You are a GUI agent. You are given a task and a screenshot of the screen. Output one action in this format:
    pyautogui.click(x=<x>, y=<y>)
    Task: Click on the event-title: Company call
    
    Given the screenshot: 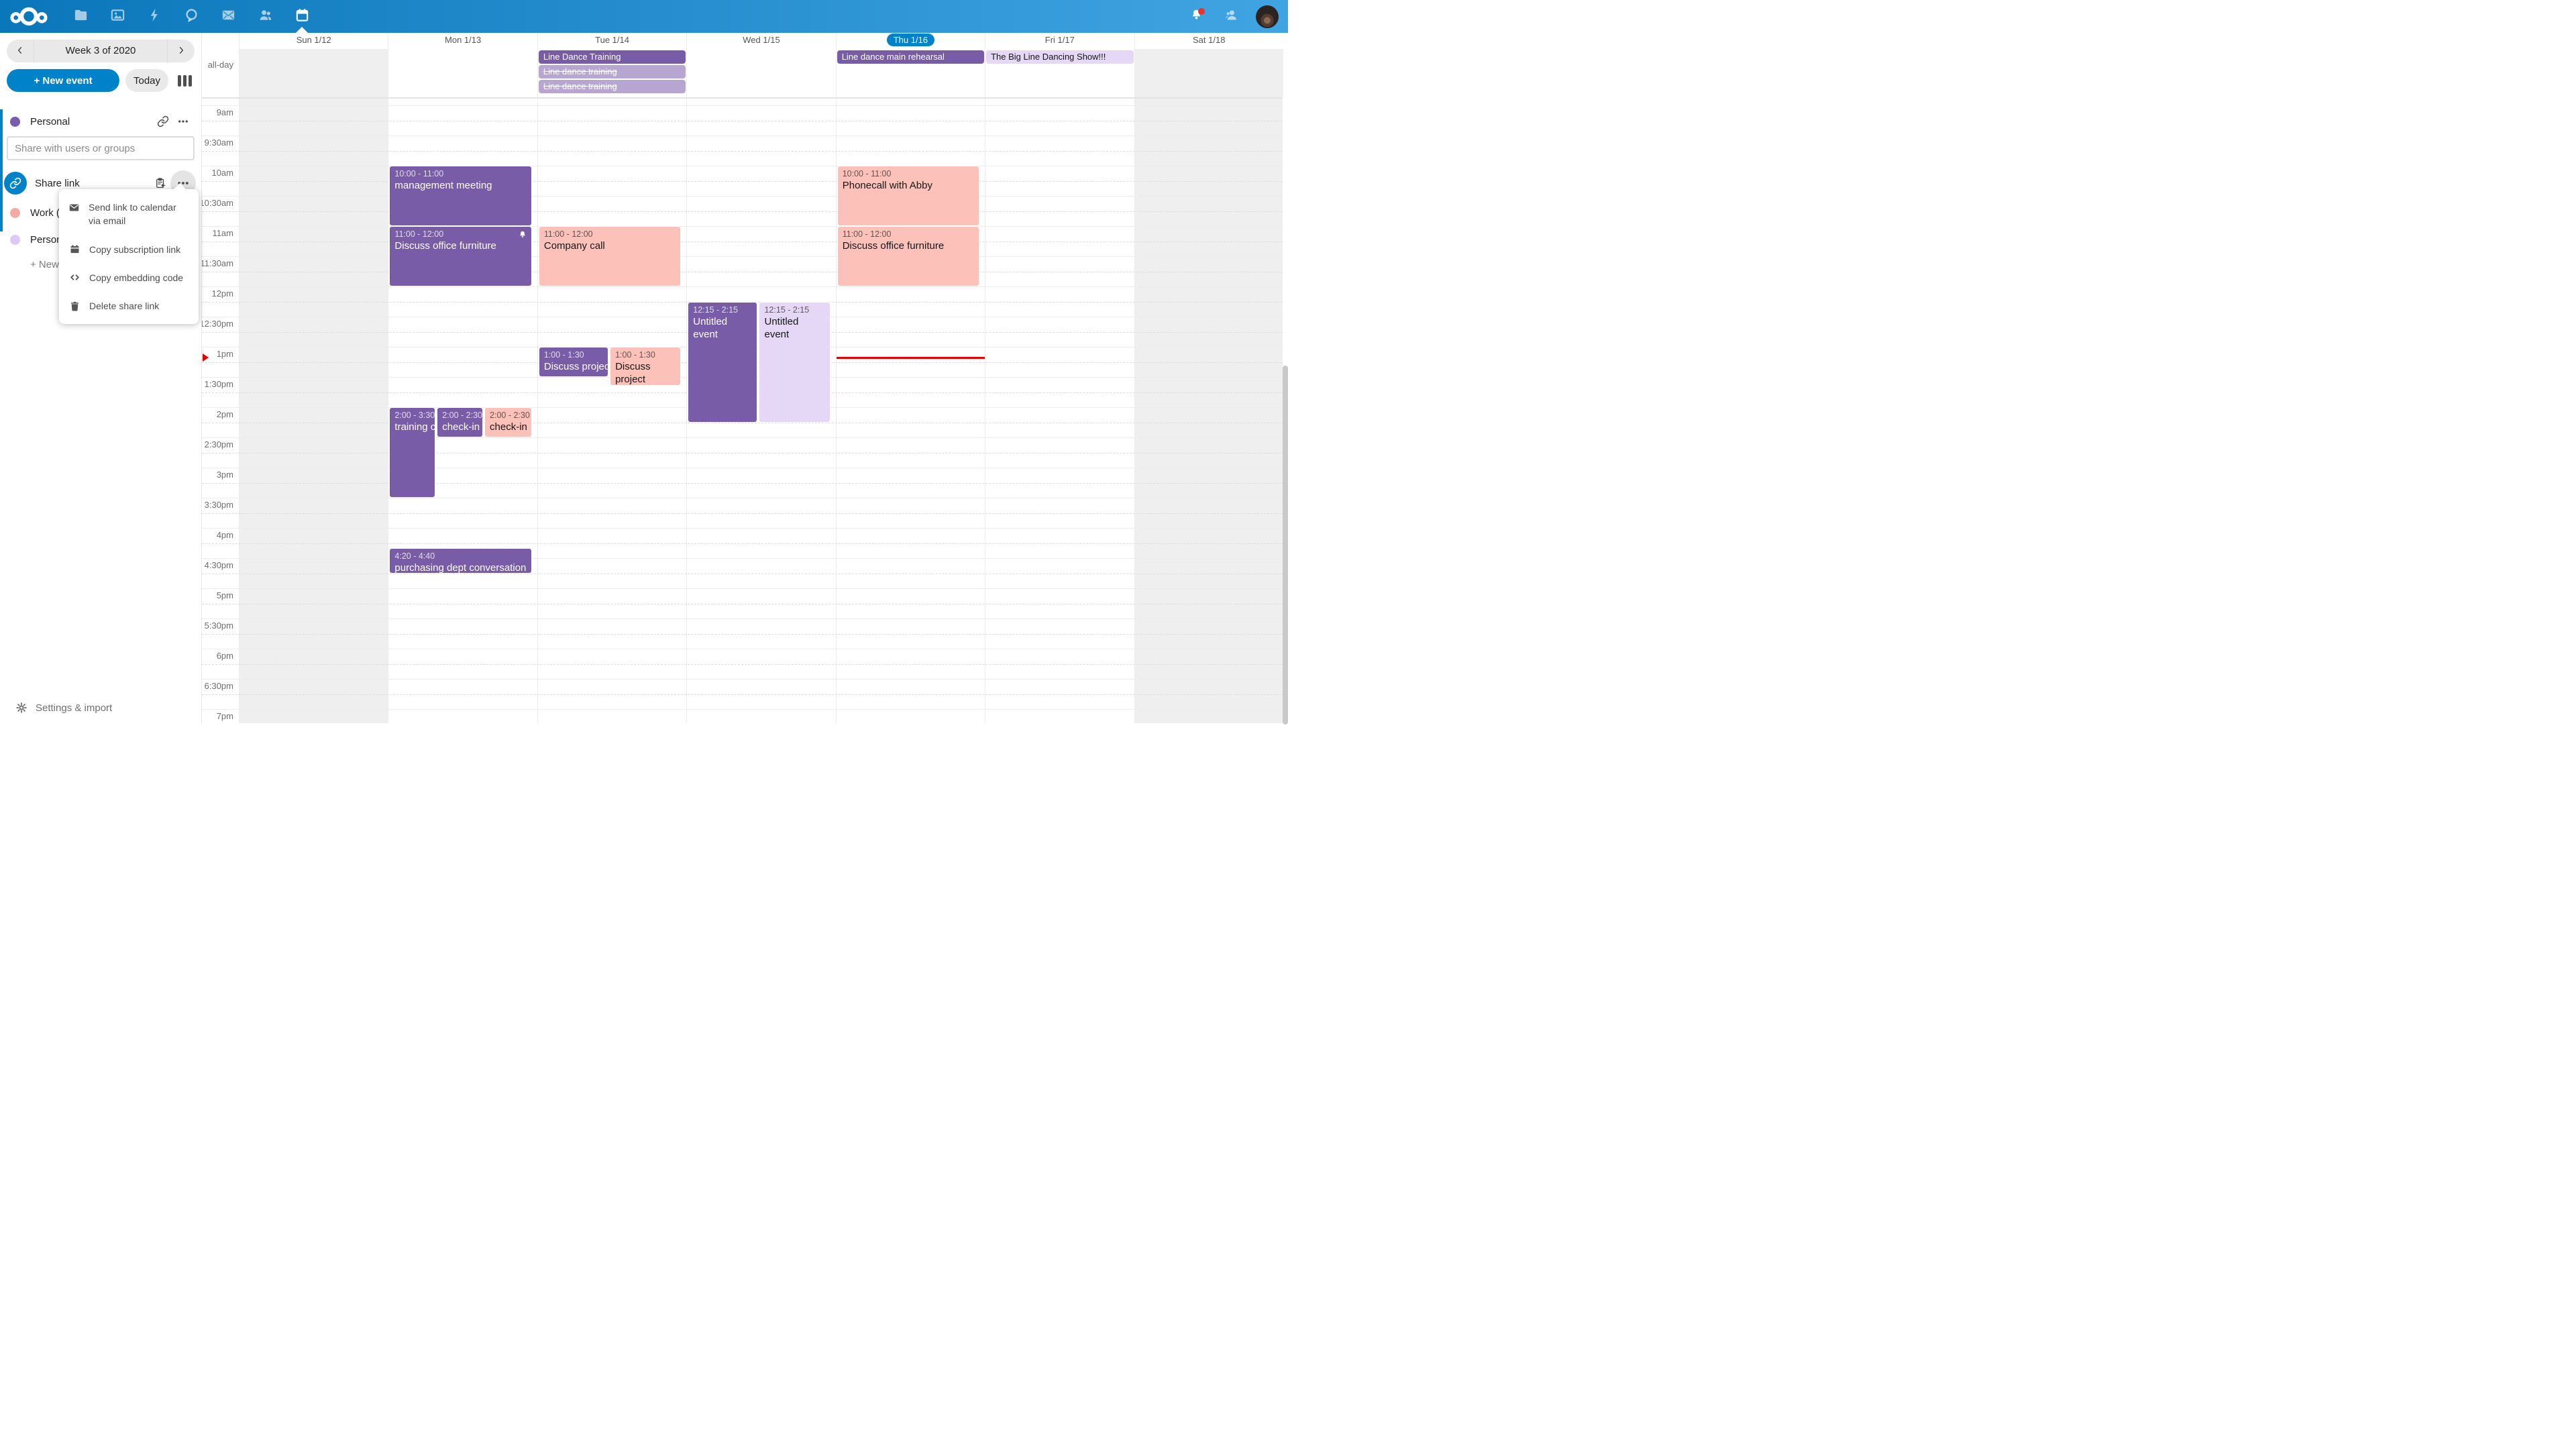 What is the action you would take?
    pyautogui.click(x=574, y=246)
    